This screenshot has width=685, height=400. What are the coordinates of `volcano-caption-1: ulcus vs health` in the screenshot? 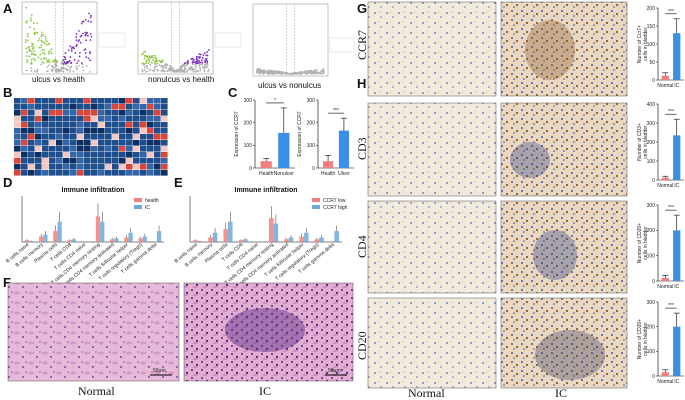 It's located at (58, 79).